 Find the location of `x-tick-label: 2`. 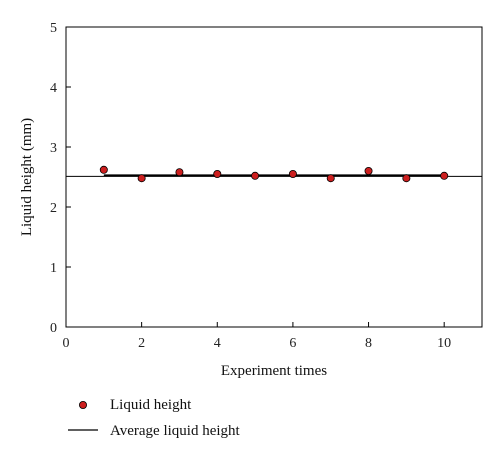

x-tick-label: 2 is located at coordinates (141, 343).